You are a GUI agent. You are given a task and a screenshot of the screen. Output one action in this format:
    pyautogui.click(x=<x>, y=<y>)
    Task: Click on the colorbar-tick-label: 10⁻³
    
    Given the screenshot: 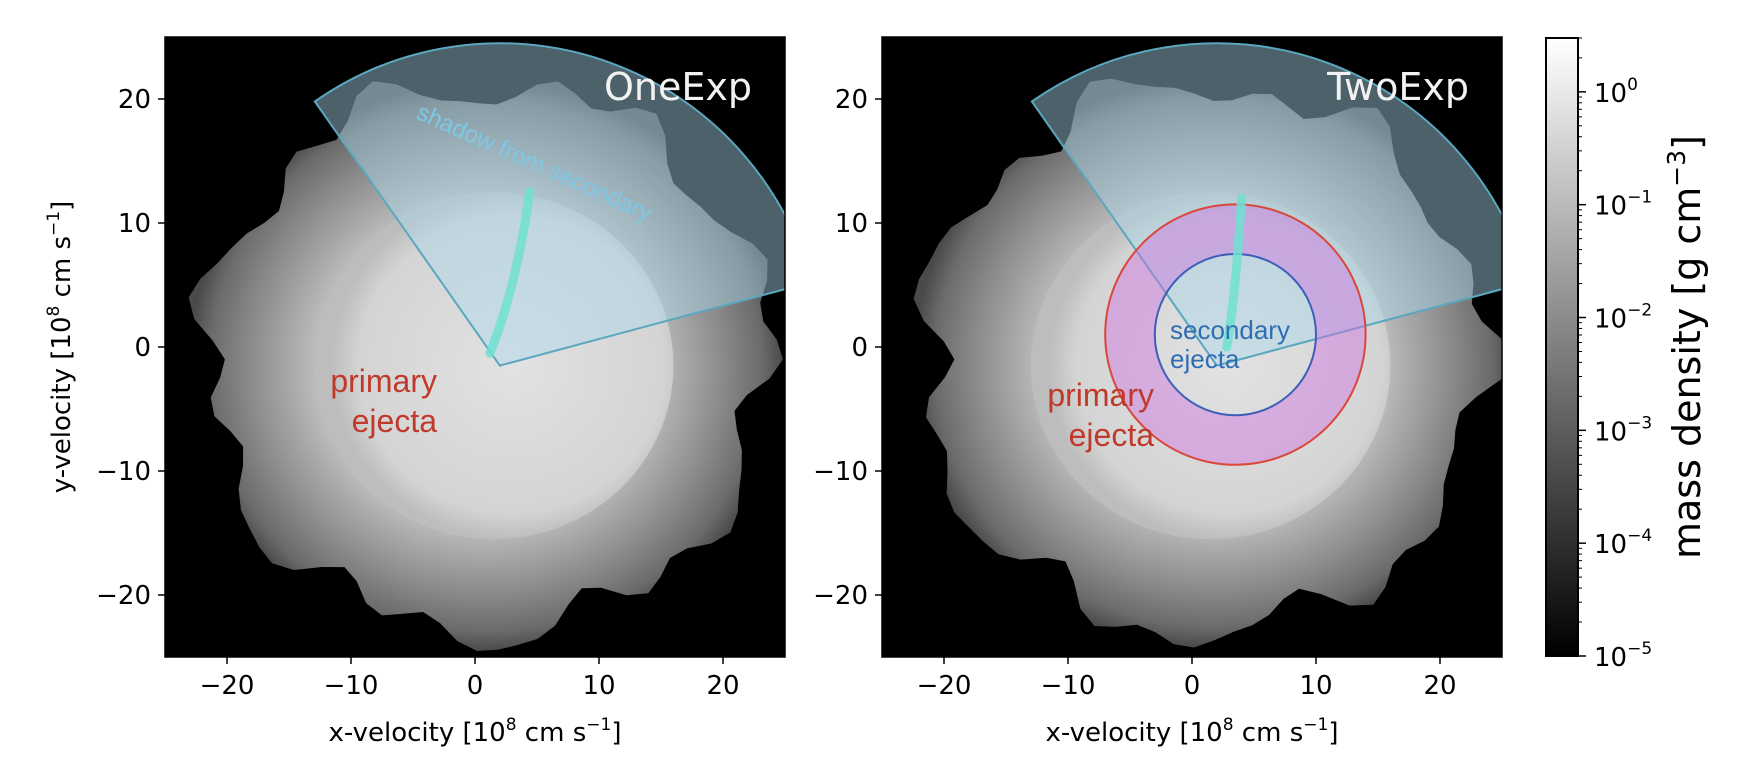 What is the action you would take?
    pyautogui.click(x=1623, y=430)
    